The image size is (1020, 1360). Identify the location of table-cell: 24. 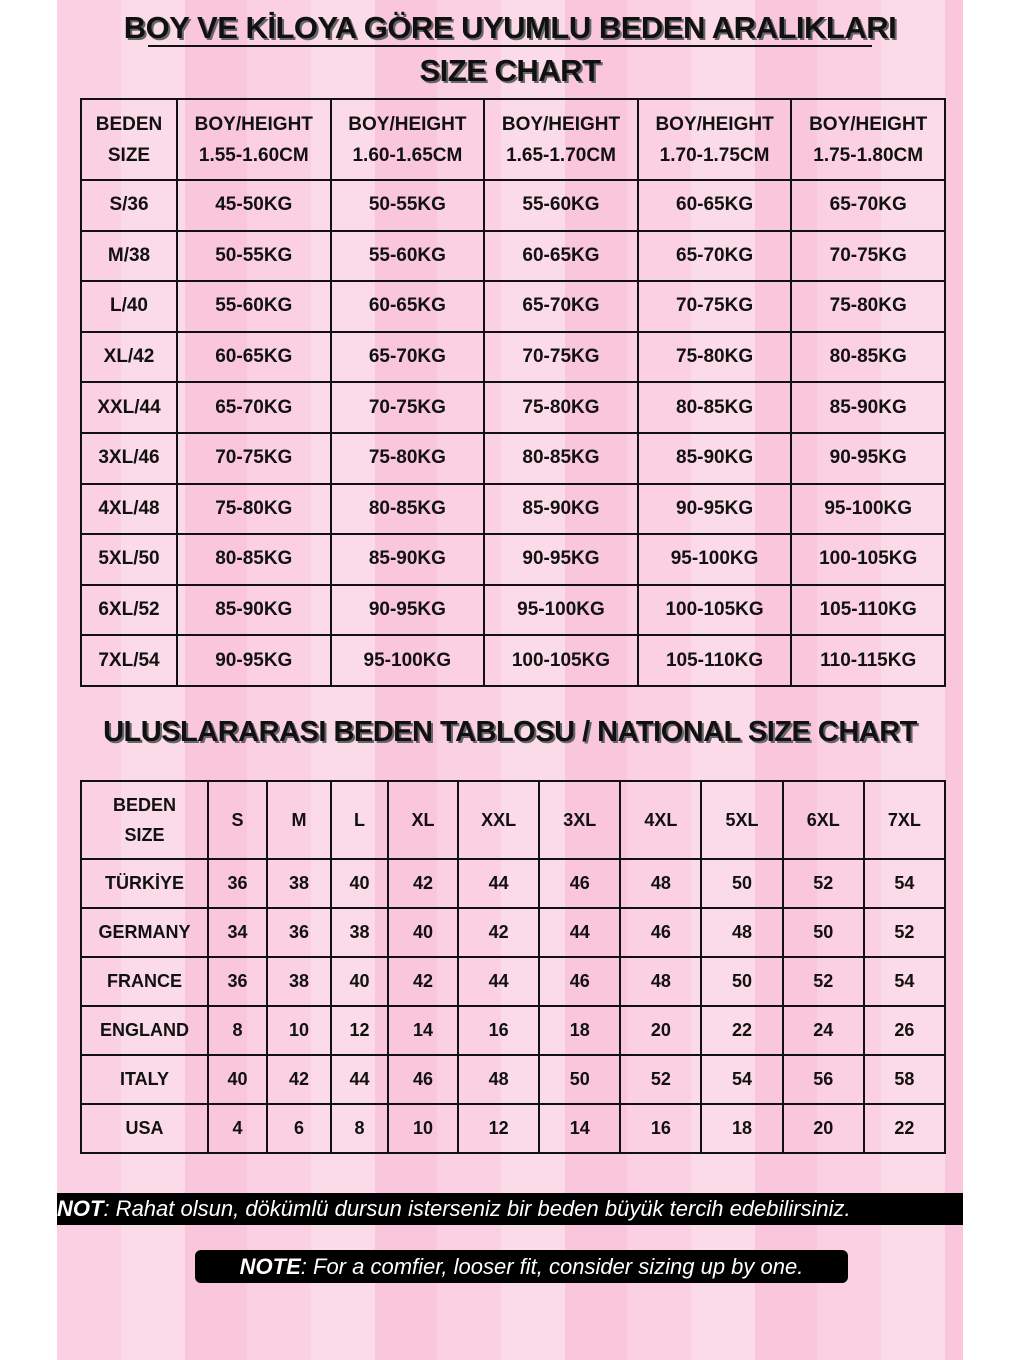
(823, 1030).